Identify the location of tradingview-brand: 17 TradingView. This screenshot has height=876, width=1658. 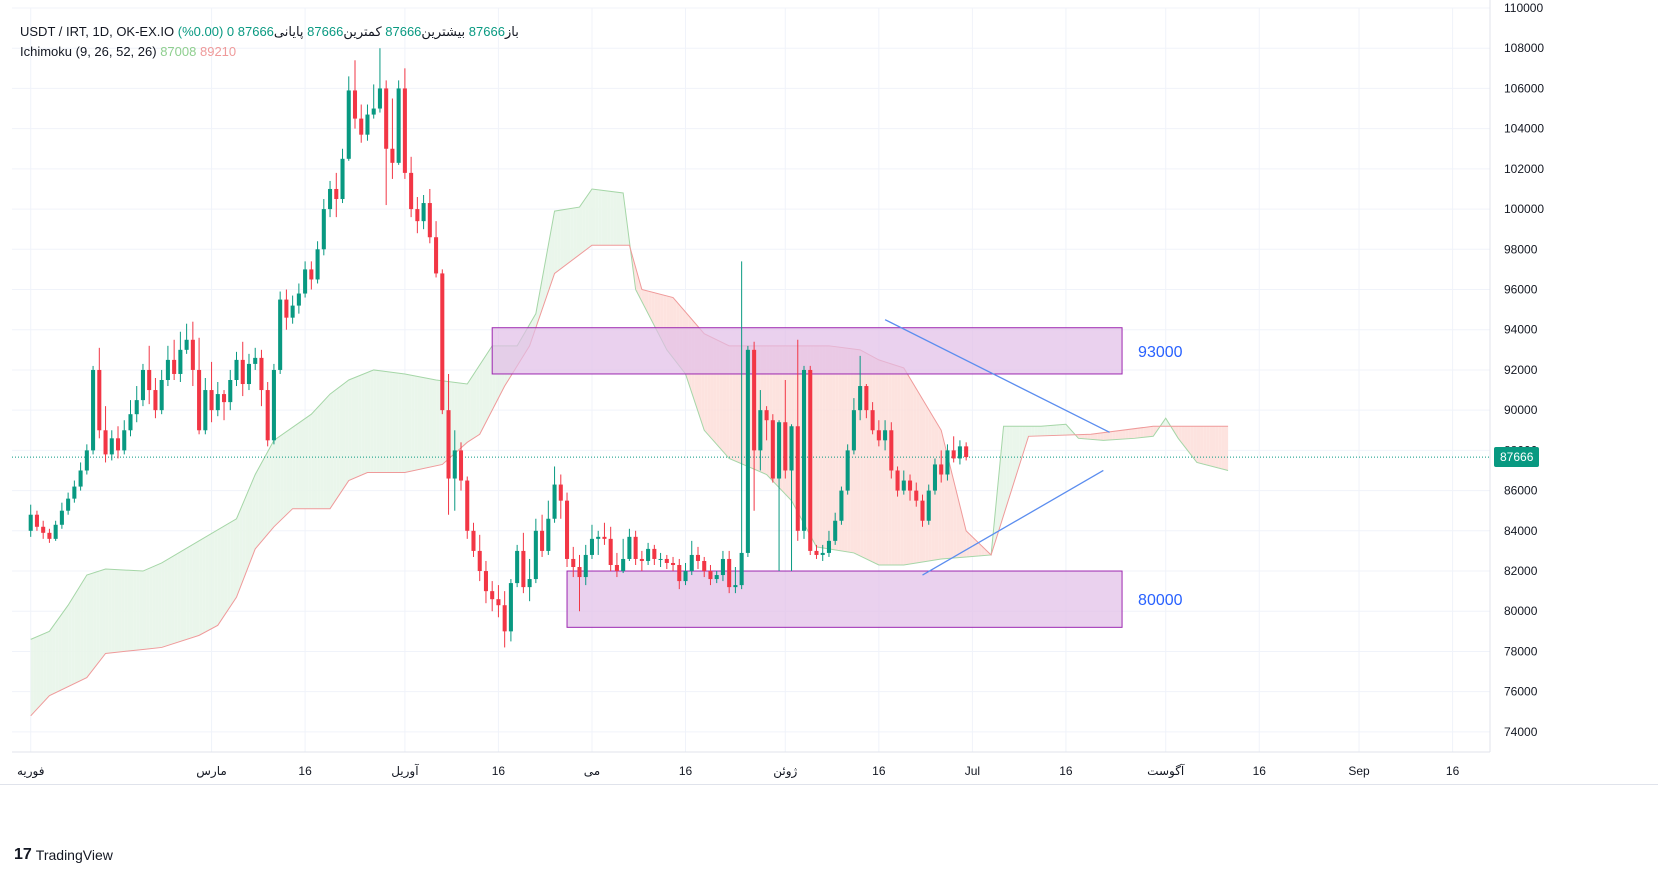
(63, 855).